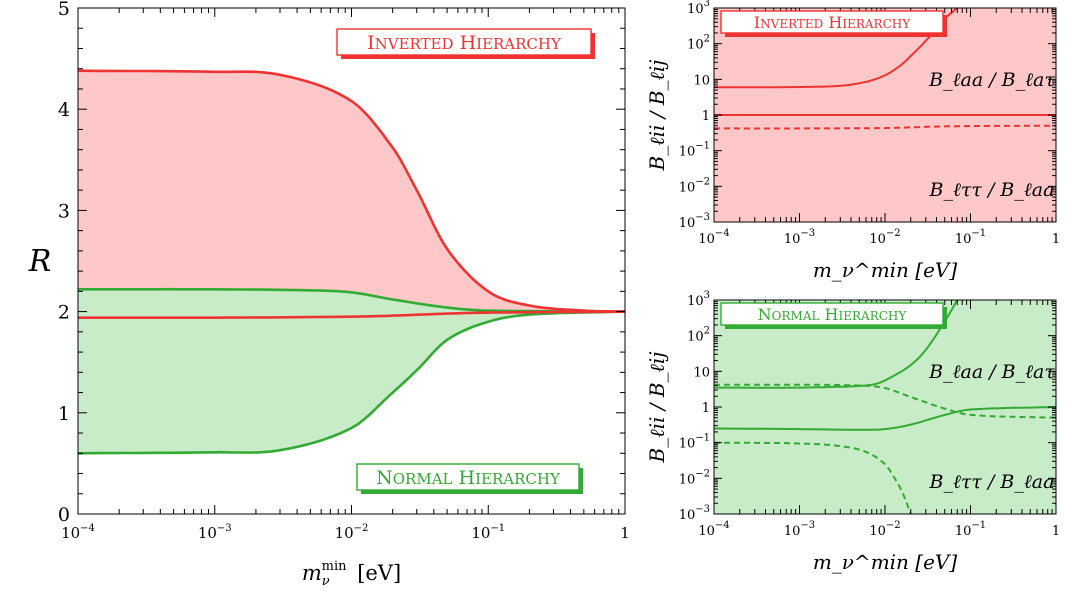  What do you see at coordinates (64, 10) in the screenshot?
I see `left-y-tick-label: 5` at bounding box center [64, 10].